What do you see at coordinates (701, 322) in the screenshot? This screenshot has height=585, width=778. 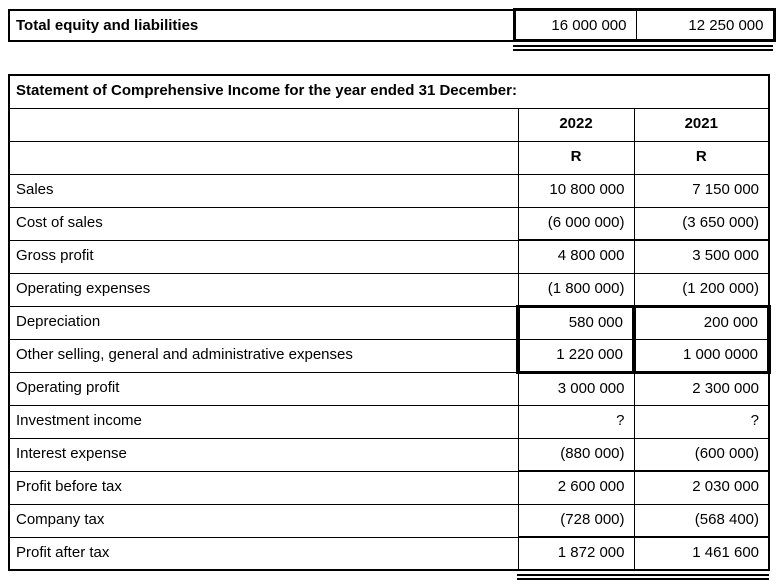 I see `value-2021: 200 000` at bounding box center [701, 322].